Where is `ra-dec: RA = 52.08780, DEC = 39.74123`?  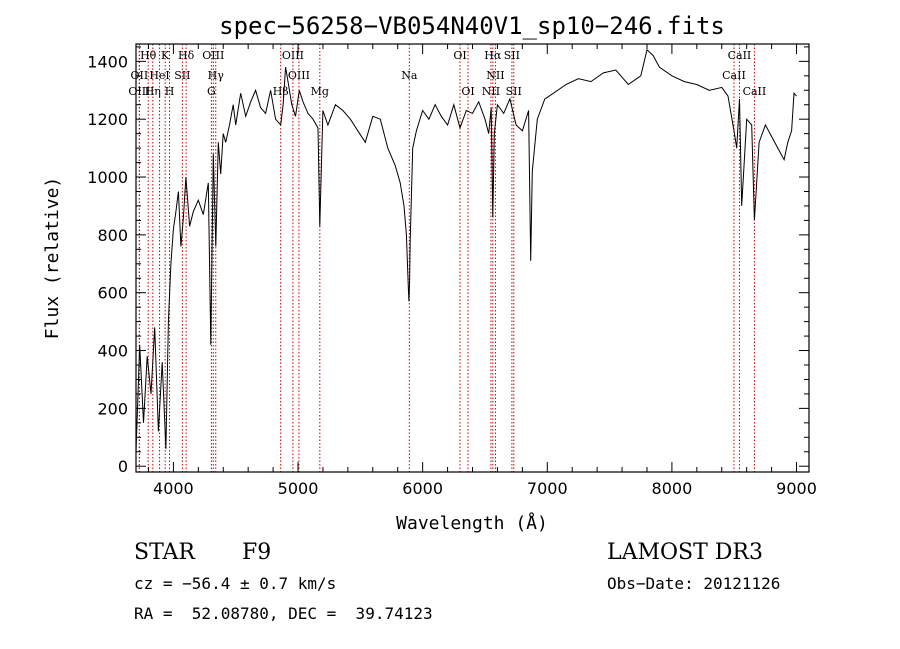 ra-dec: RA = 52.08780, DEC = 39.74123 is located at coordinates (283, 613).